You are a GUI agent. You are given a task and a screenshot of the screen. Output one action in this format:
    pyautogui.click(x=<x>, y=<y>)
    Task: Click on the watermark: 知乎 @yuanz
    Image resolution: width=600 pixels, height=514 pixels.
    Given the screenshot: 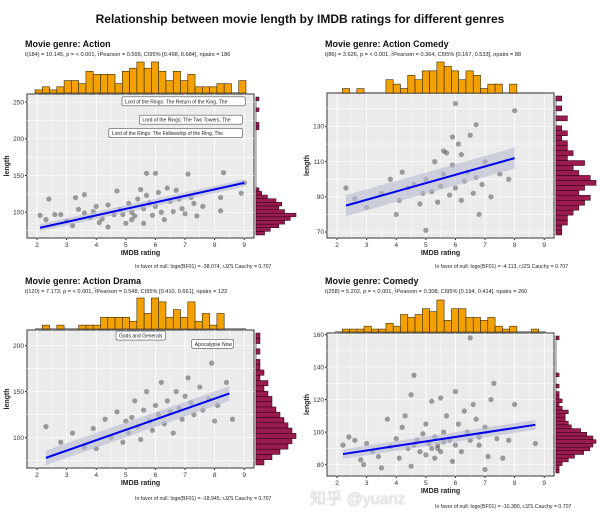 What is the action you would take?
    pyautogui.click(x=358, y=499)
    